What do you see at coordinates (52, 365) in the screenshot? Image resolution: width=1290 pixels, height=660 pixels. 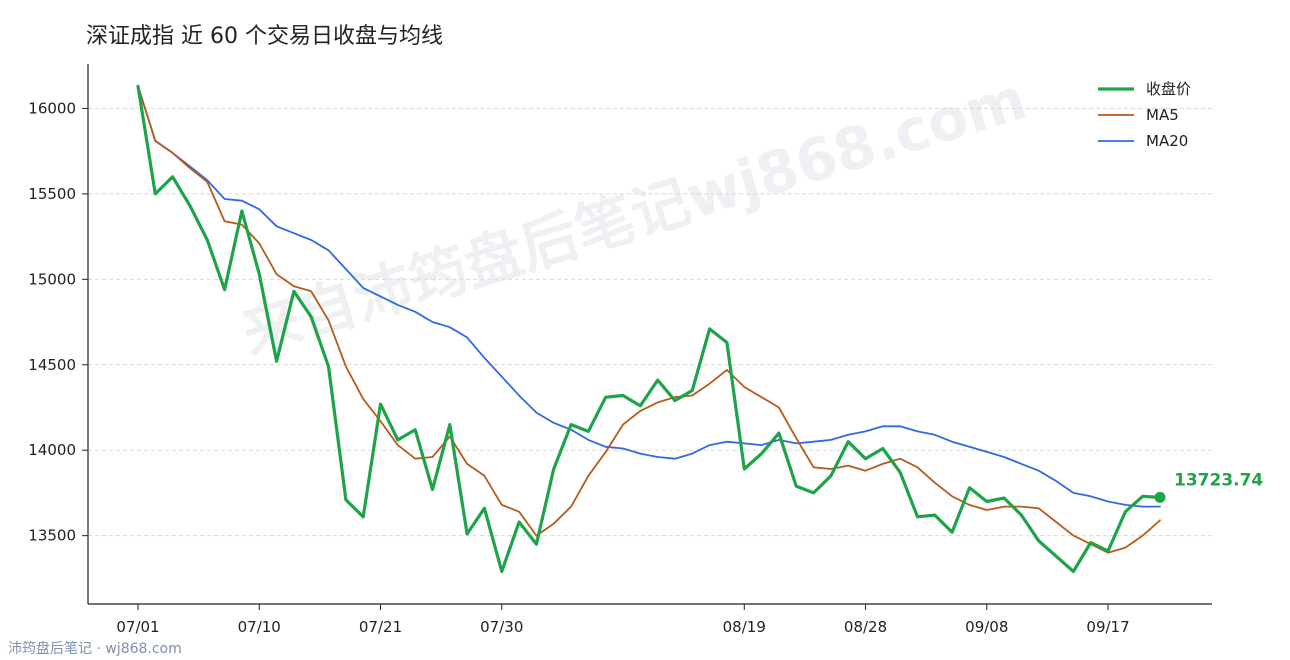 I see `y-tick-label: 14500` at bounding box center [52, 365].